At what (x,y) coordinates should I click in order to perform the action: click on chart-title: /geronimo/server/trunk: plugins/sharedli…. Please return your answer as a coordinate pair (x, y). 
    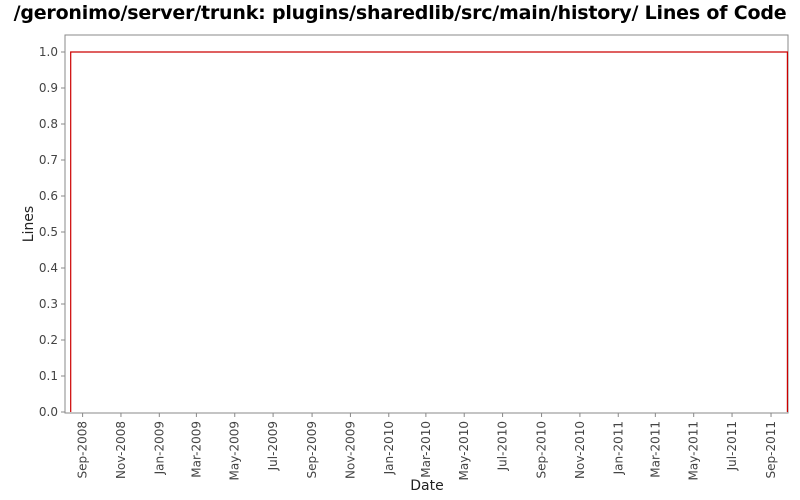
    Looking at the image, I should click on (400, 13).